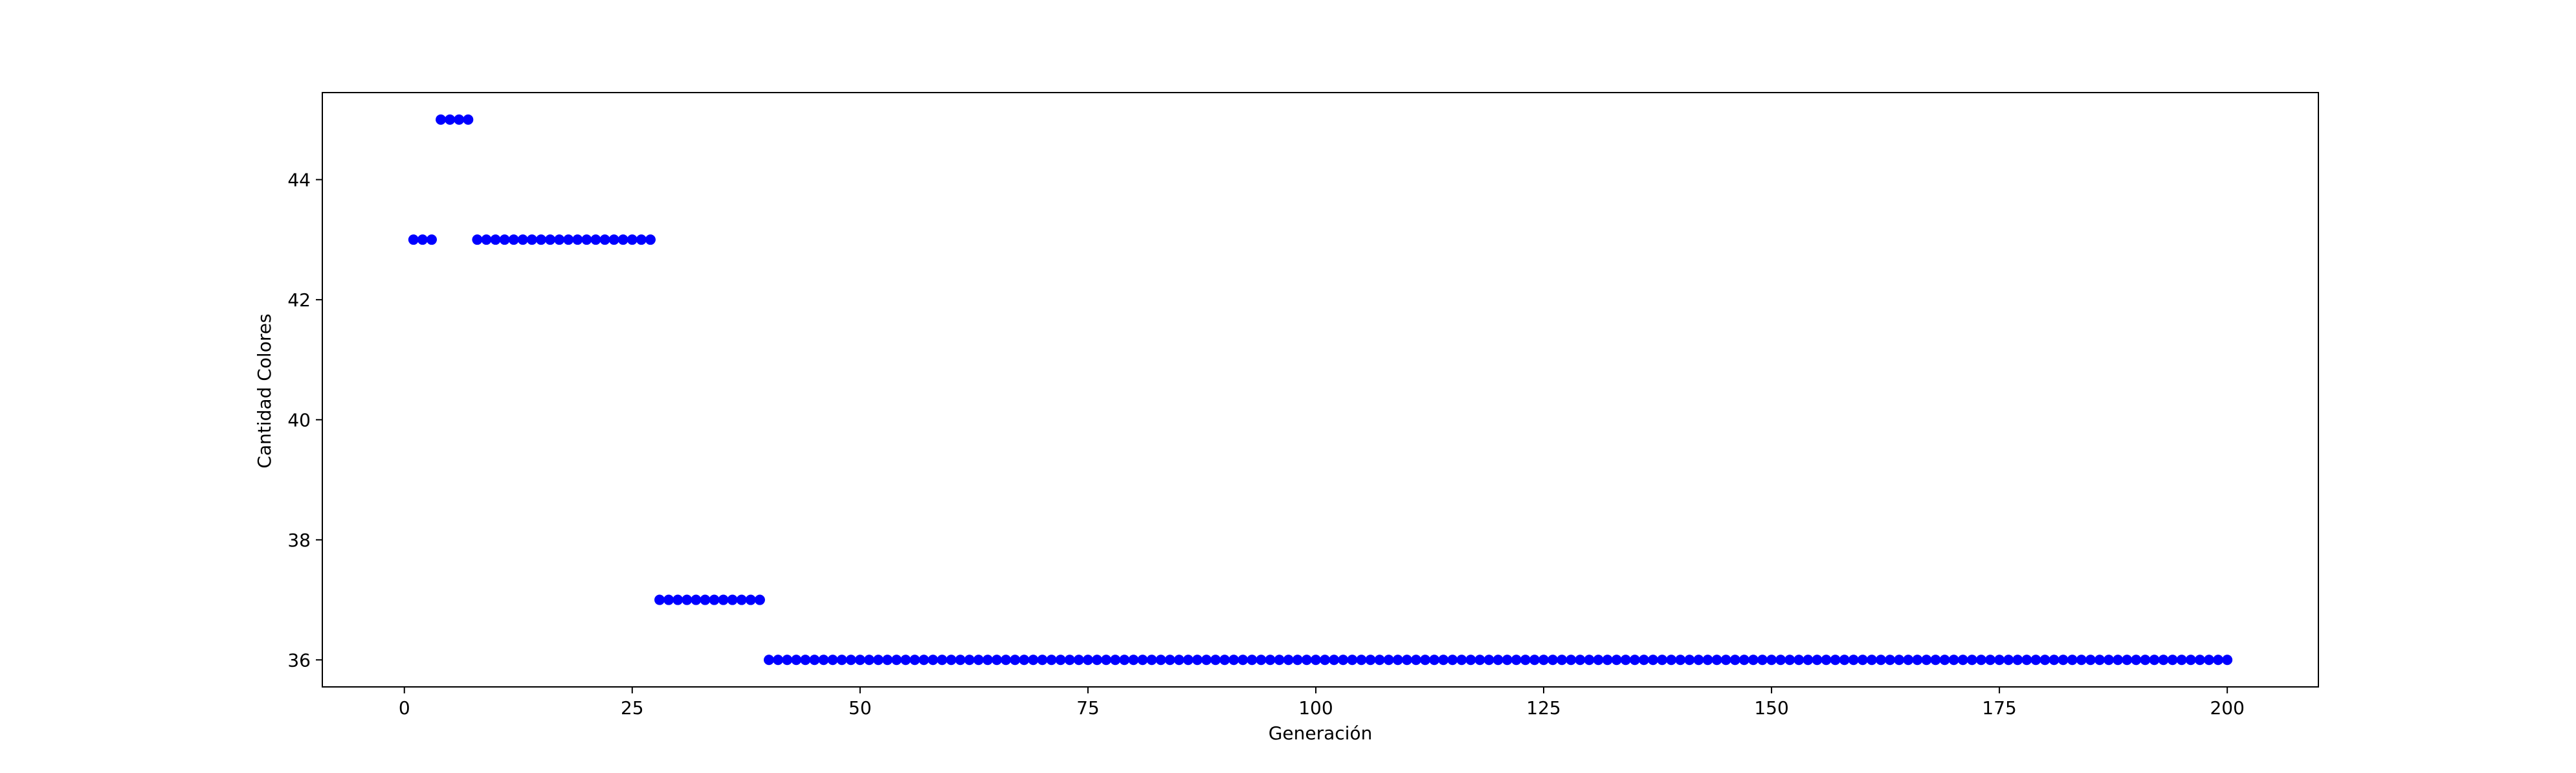 The width and height of the screenshot is (2576, 773). Describe the element at coordinates (1321, 733) in the screenshot. I see `x-axis-label: Generación` at that location.